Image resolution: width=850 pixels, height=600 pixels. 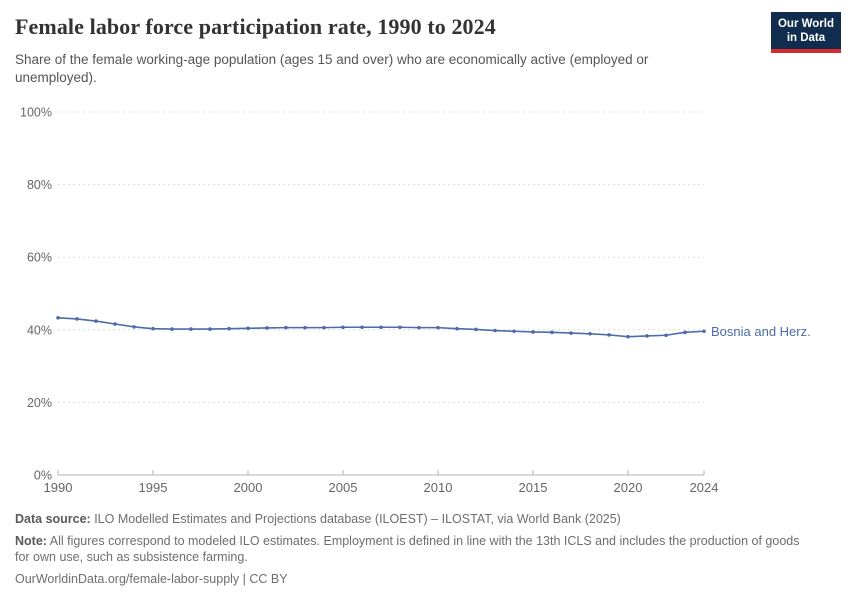 I want to click on y-tick-label: 20%, so click(x=39, y=403).